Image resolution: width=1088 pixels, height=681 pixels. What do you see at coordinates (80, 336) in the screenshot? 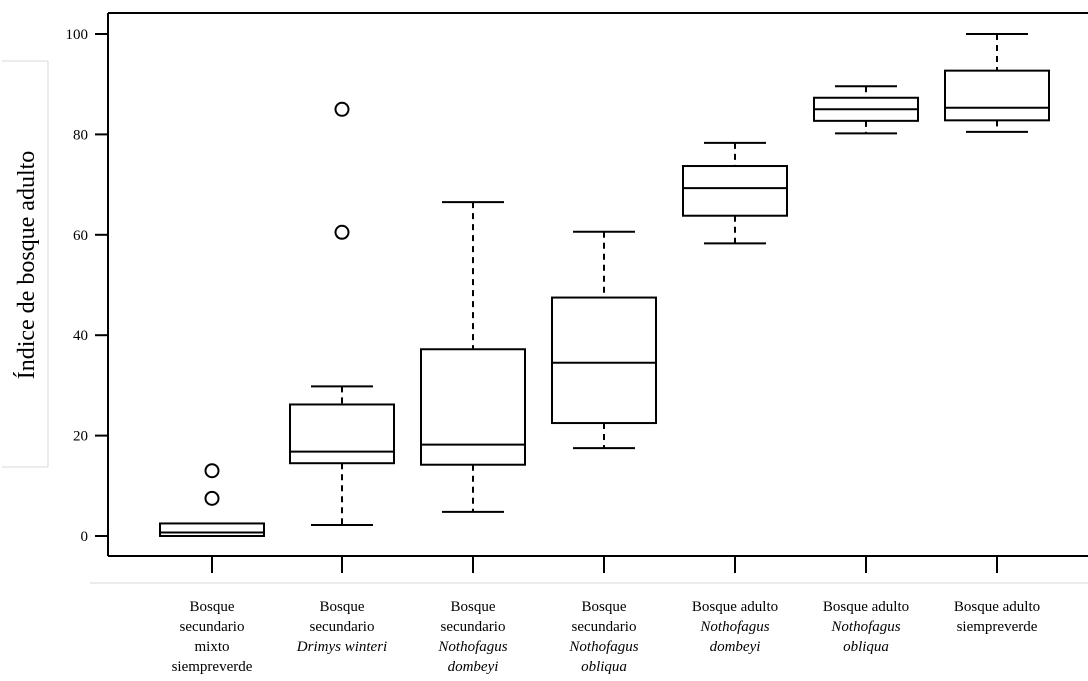
I see `y-tick-label: 40` at bounding box center [80, 336].